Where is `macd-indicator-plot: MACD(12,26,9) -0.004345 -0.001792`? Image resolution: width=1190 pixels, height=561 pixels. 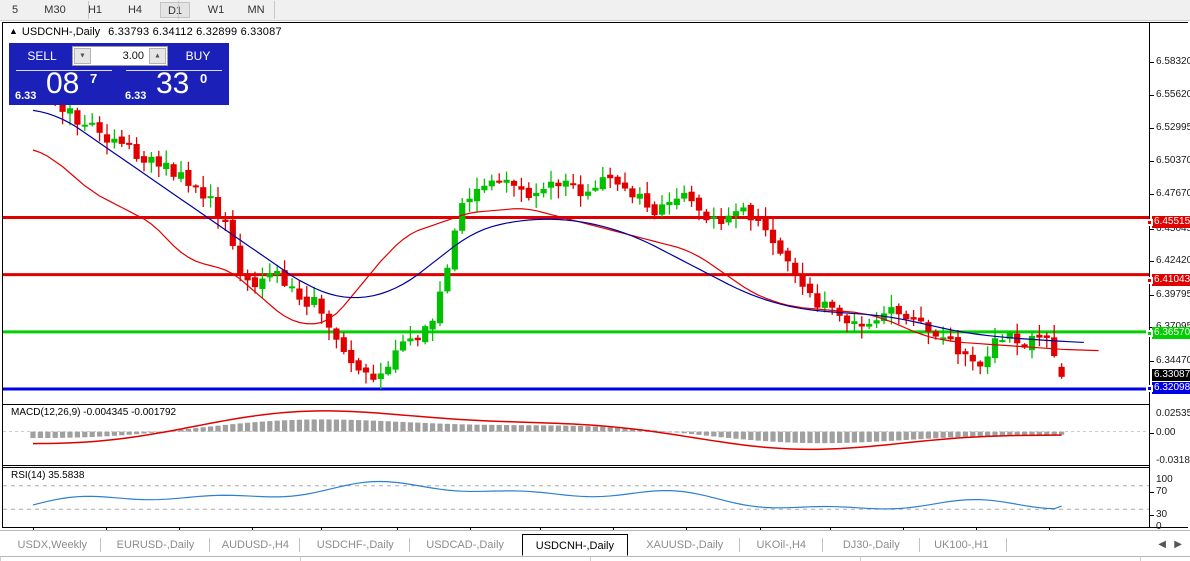 macd-indicator-plot: MACD(12,26,9) -0.004345 -0.001792 is located at coordinates (576, 435).